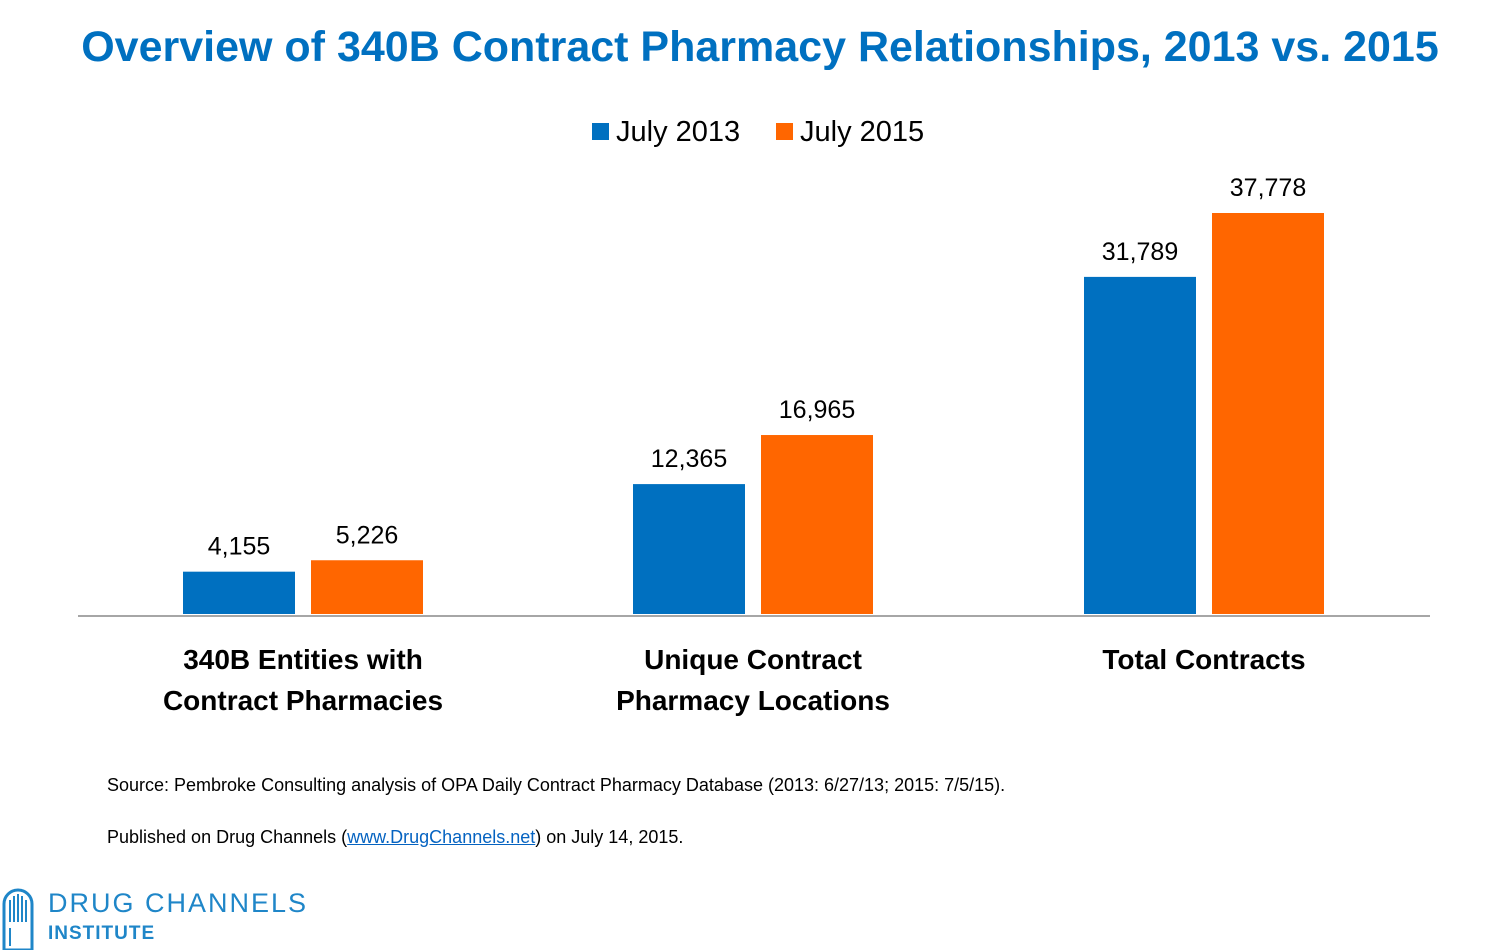  What do you see at coordinates (678, 132) in the screenshot?
I see `legend-label-0: July 2013` at bounding box center [678, 132].